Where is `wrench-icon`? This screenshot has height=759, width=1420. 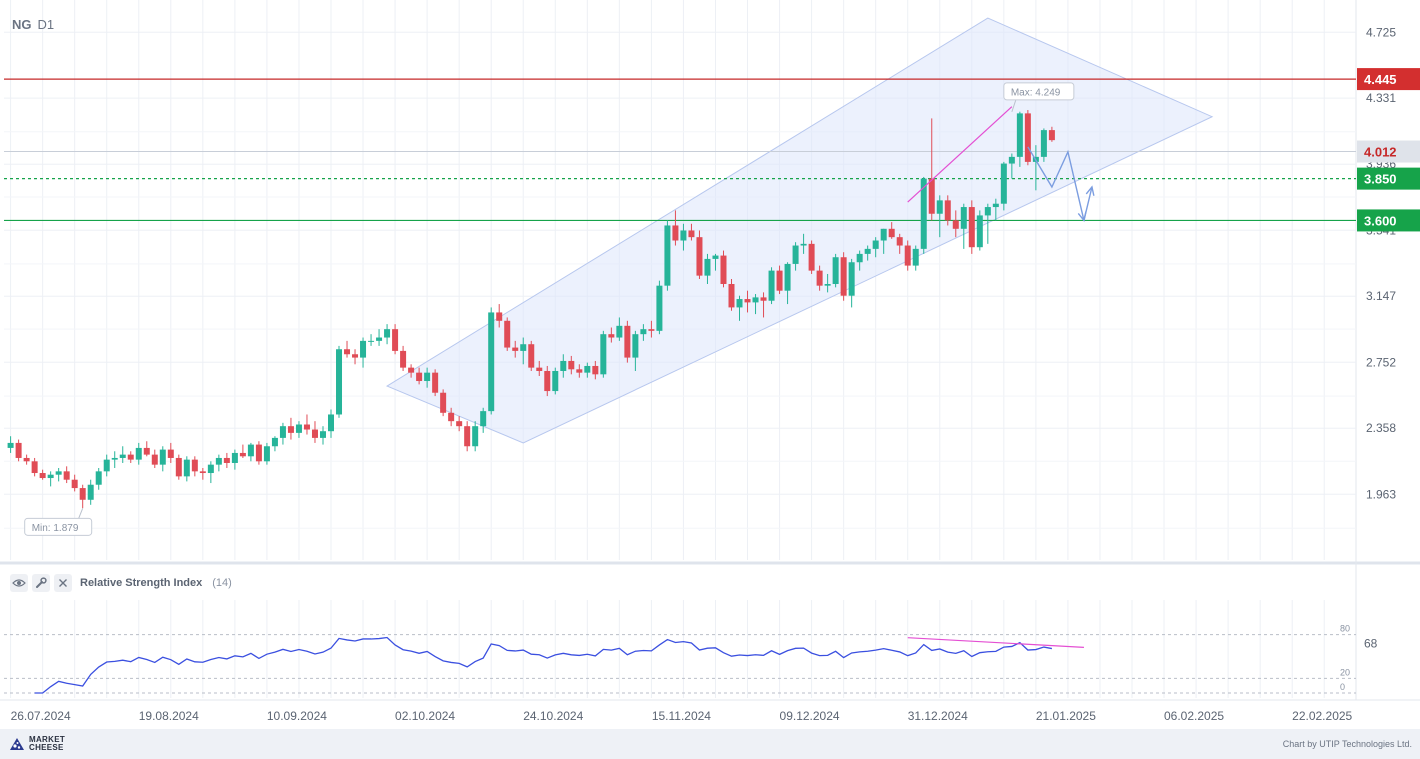 wrench-icon is located at coordinates (41, 582).